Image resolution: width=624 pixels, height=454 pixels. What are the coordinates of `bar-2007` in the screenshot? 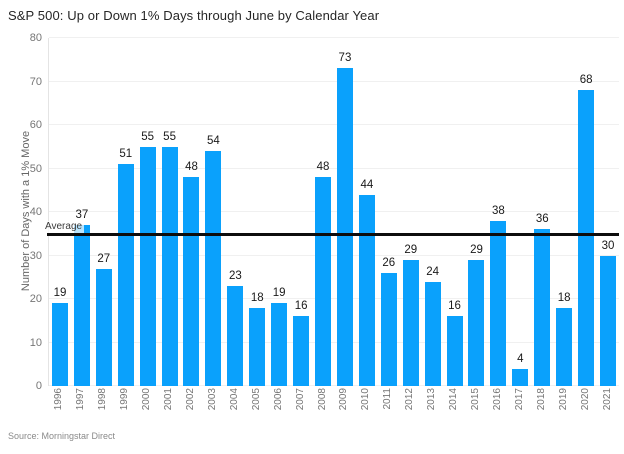 It's located at (301, 351).